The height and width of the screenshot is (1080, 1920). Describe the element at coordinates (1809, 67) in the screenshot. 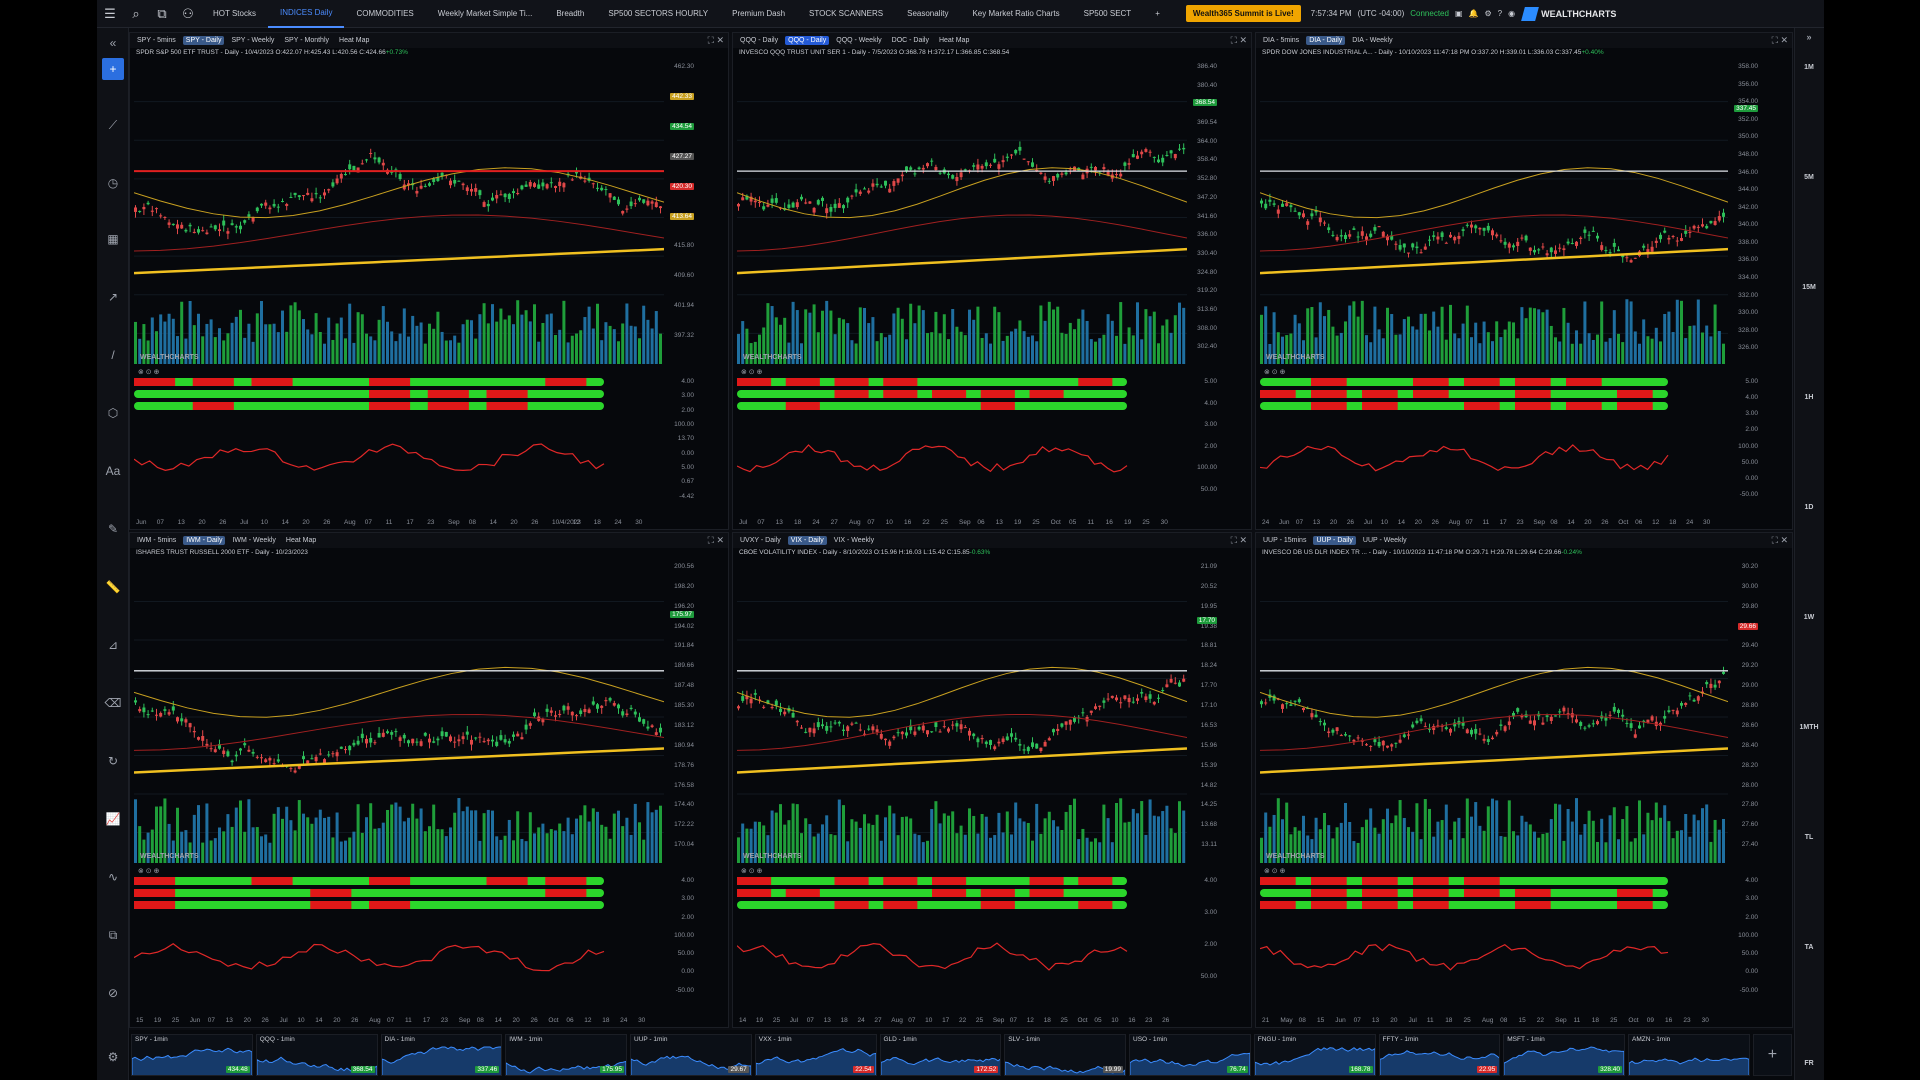

I see `tf-1m: 1M` at that location.